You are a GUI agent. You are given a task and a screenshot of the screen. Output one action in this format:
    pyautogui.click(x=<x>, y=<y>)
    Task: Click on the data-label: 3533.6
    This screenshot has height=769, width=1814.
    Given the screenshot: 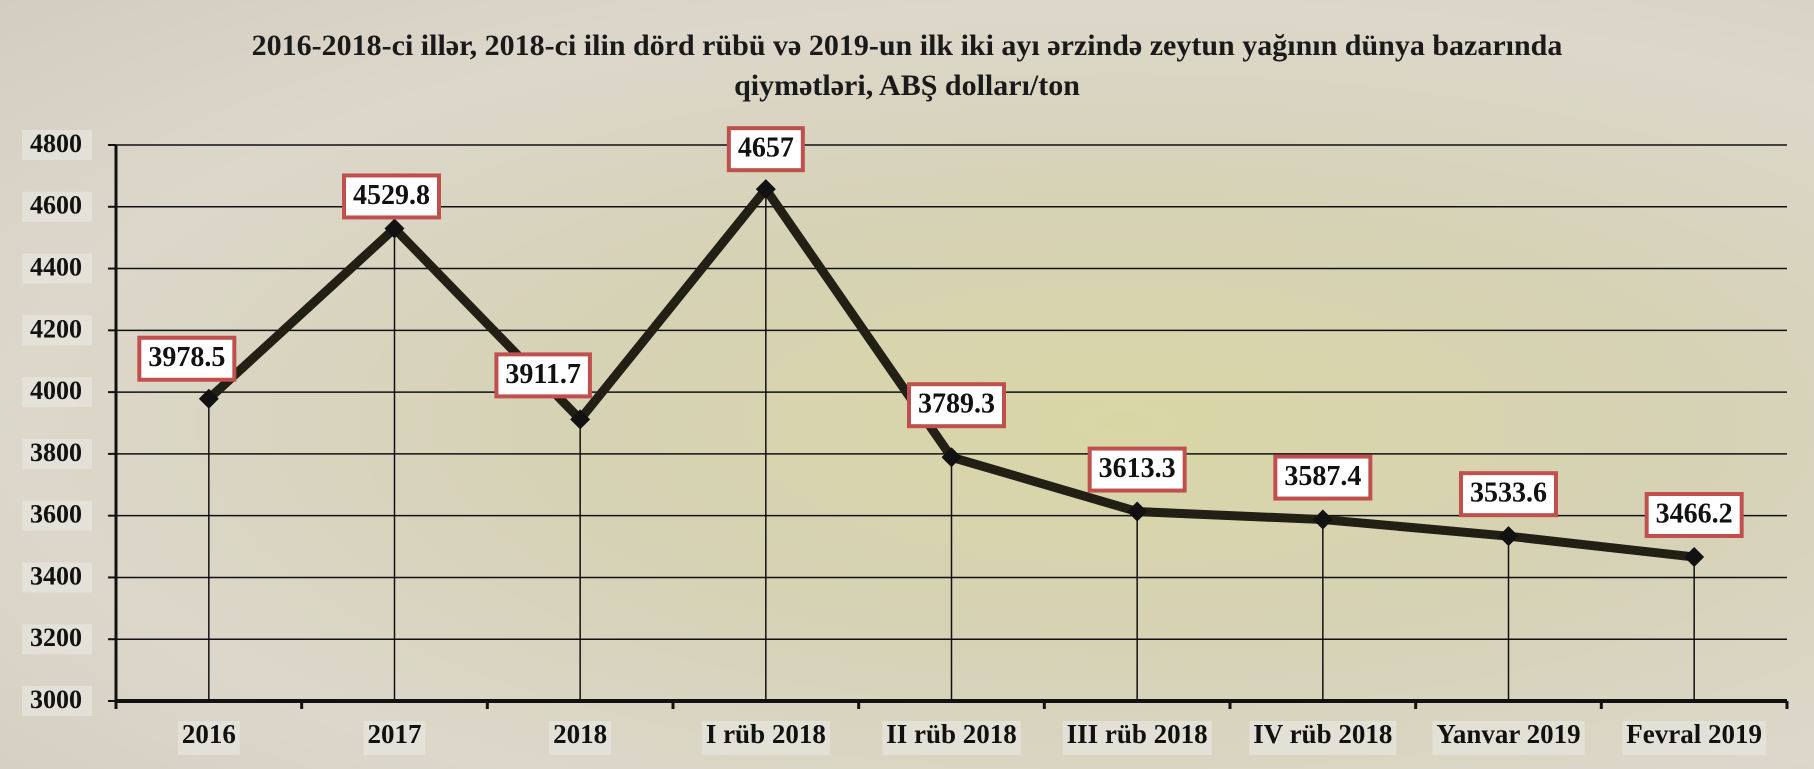 What is the action you would take?
    pyautogui.click(x=1508, y=493)
    